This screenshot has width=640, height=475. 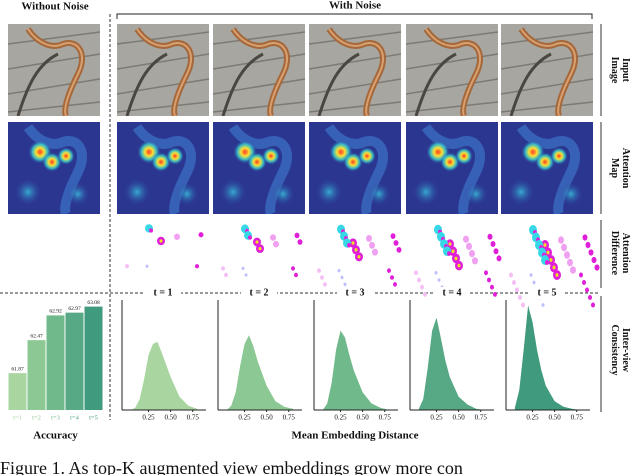 I want to click on bracket, so click(x=354, y=16).